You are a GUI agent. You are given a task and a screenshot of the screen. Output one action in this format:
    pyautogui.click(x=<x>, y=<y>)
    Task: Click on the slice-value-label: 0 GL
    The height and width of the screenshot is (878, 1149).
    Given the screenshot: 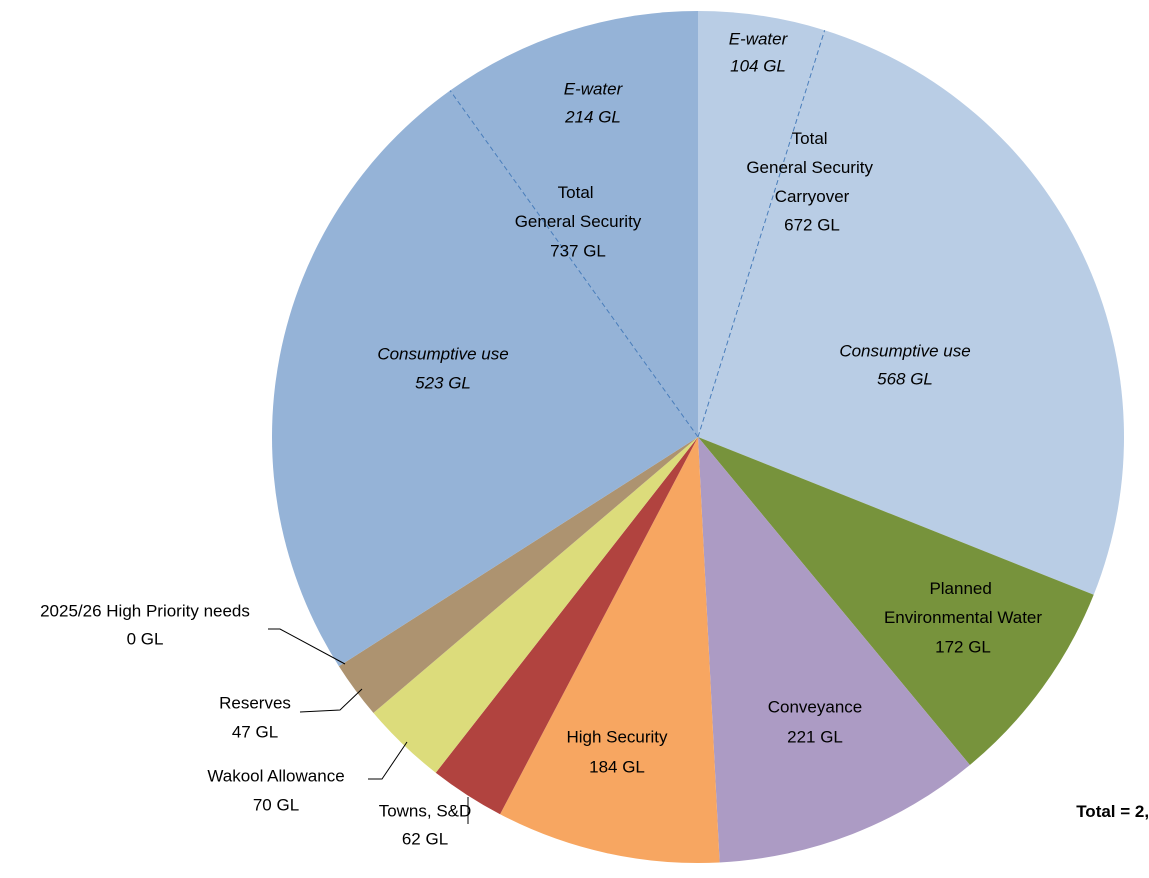 What is the action you would take?
    pyautogui.click(x=145, y=638)
    